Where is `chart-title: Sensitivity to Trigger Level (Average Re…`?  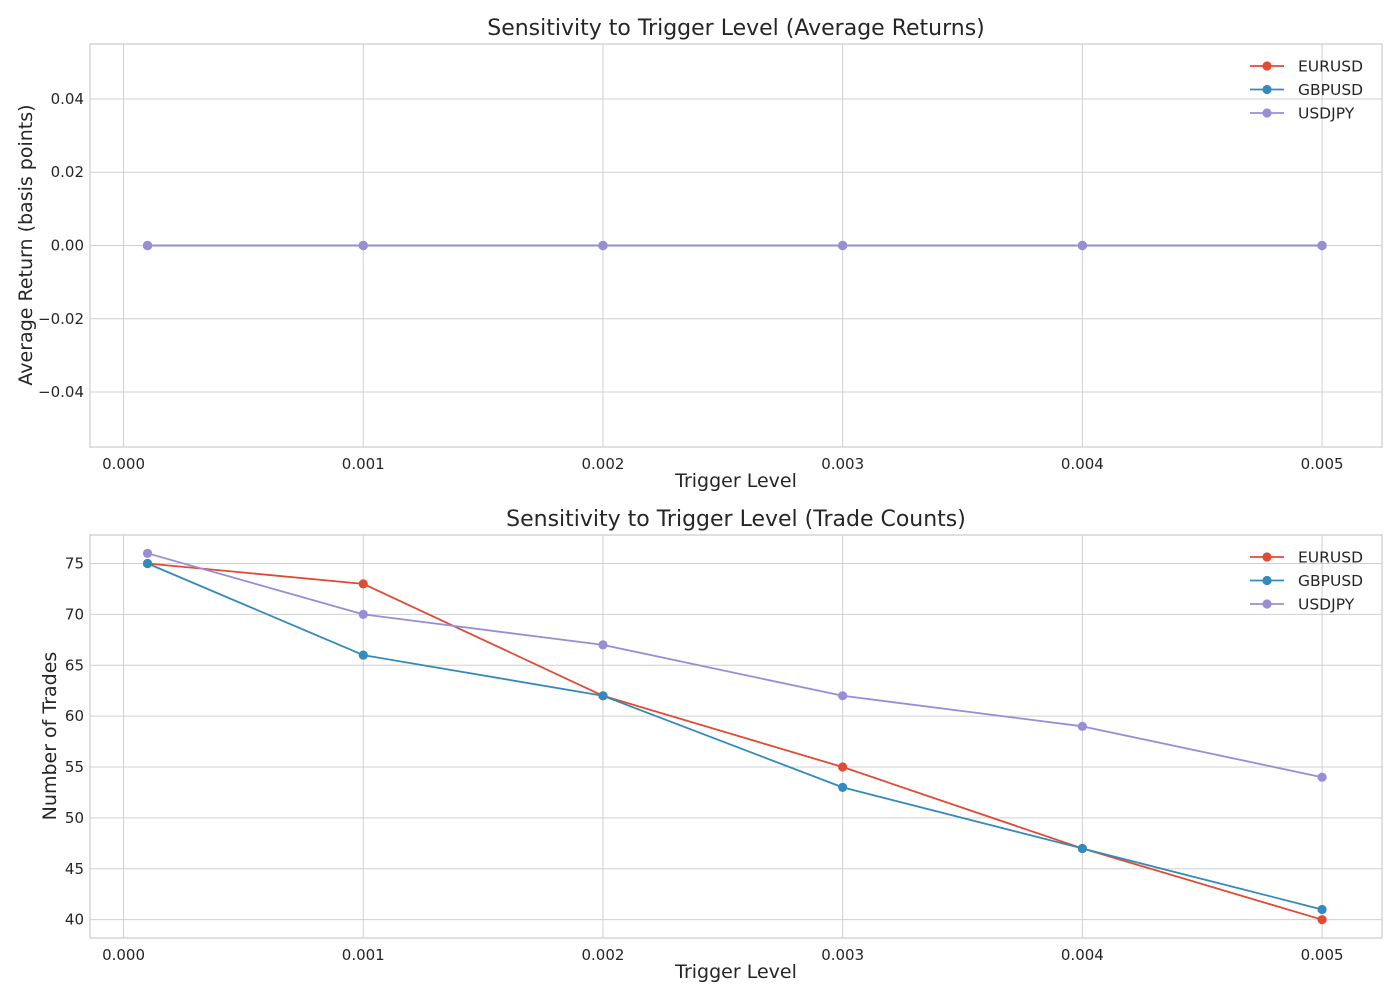 chart-title: Sensitivity to Trigger Level (Average Re… is located at coordinates (736, 28).